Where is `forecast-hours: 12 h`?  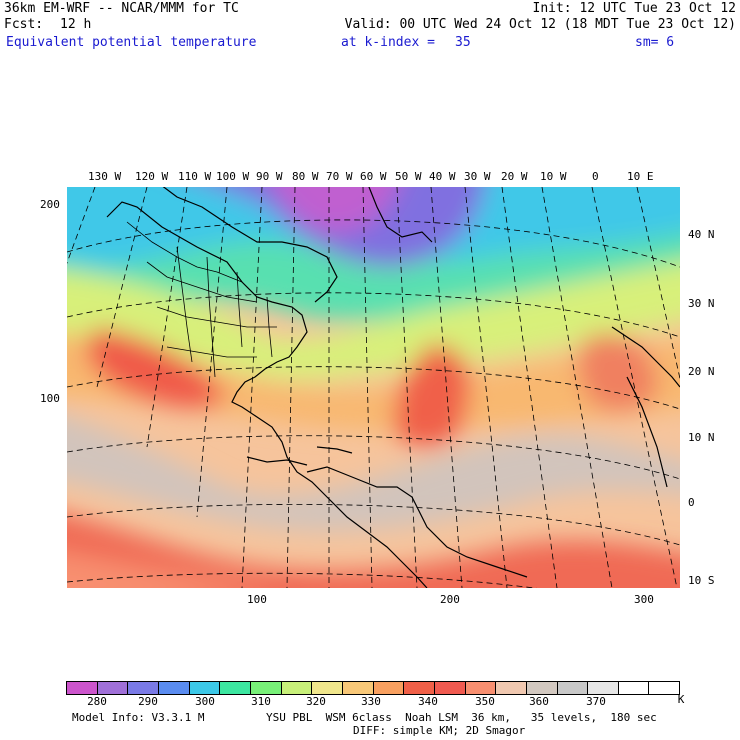
forecast-hours: 12 h is located at coordinates (76, 24).